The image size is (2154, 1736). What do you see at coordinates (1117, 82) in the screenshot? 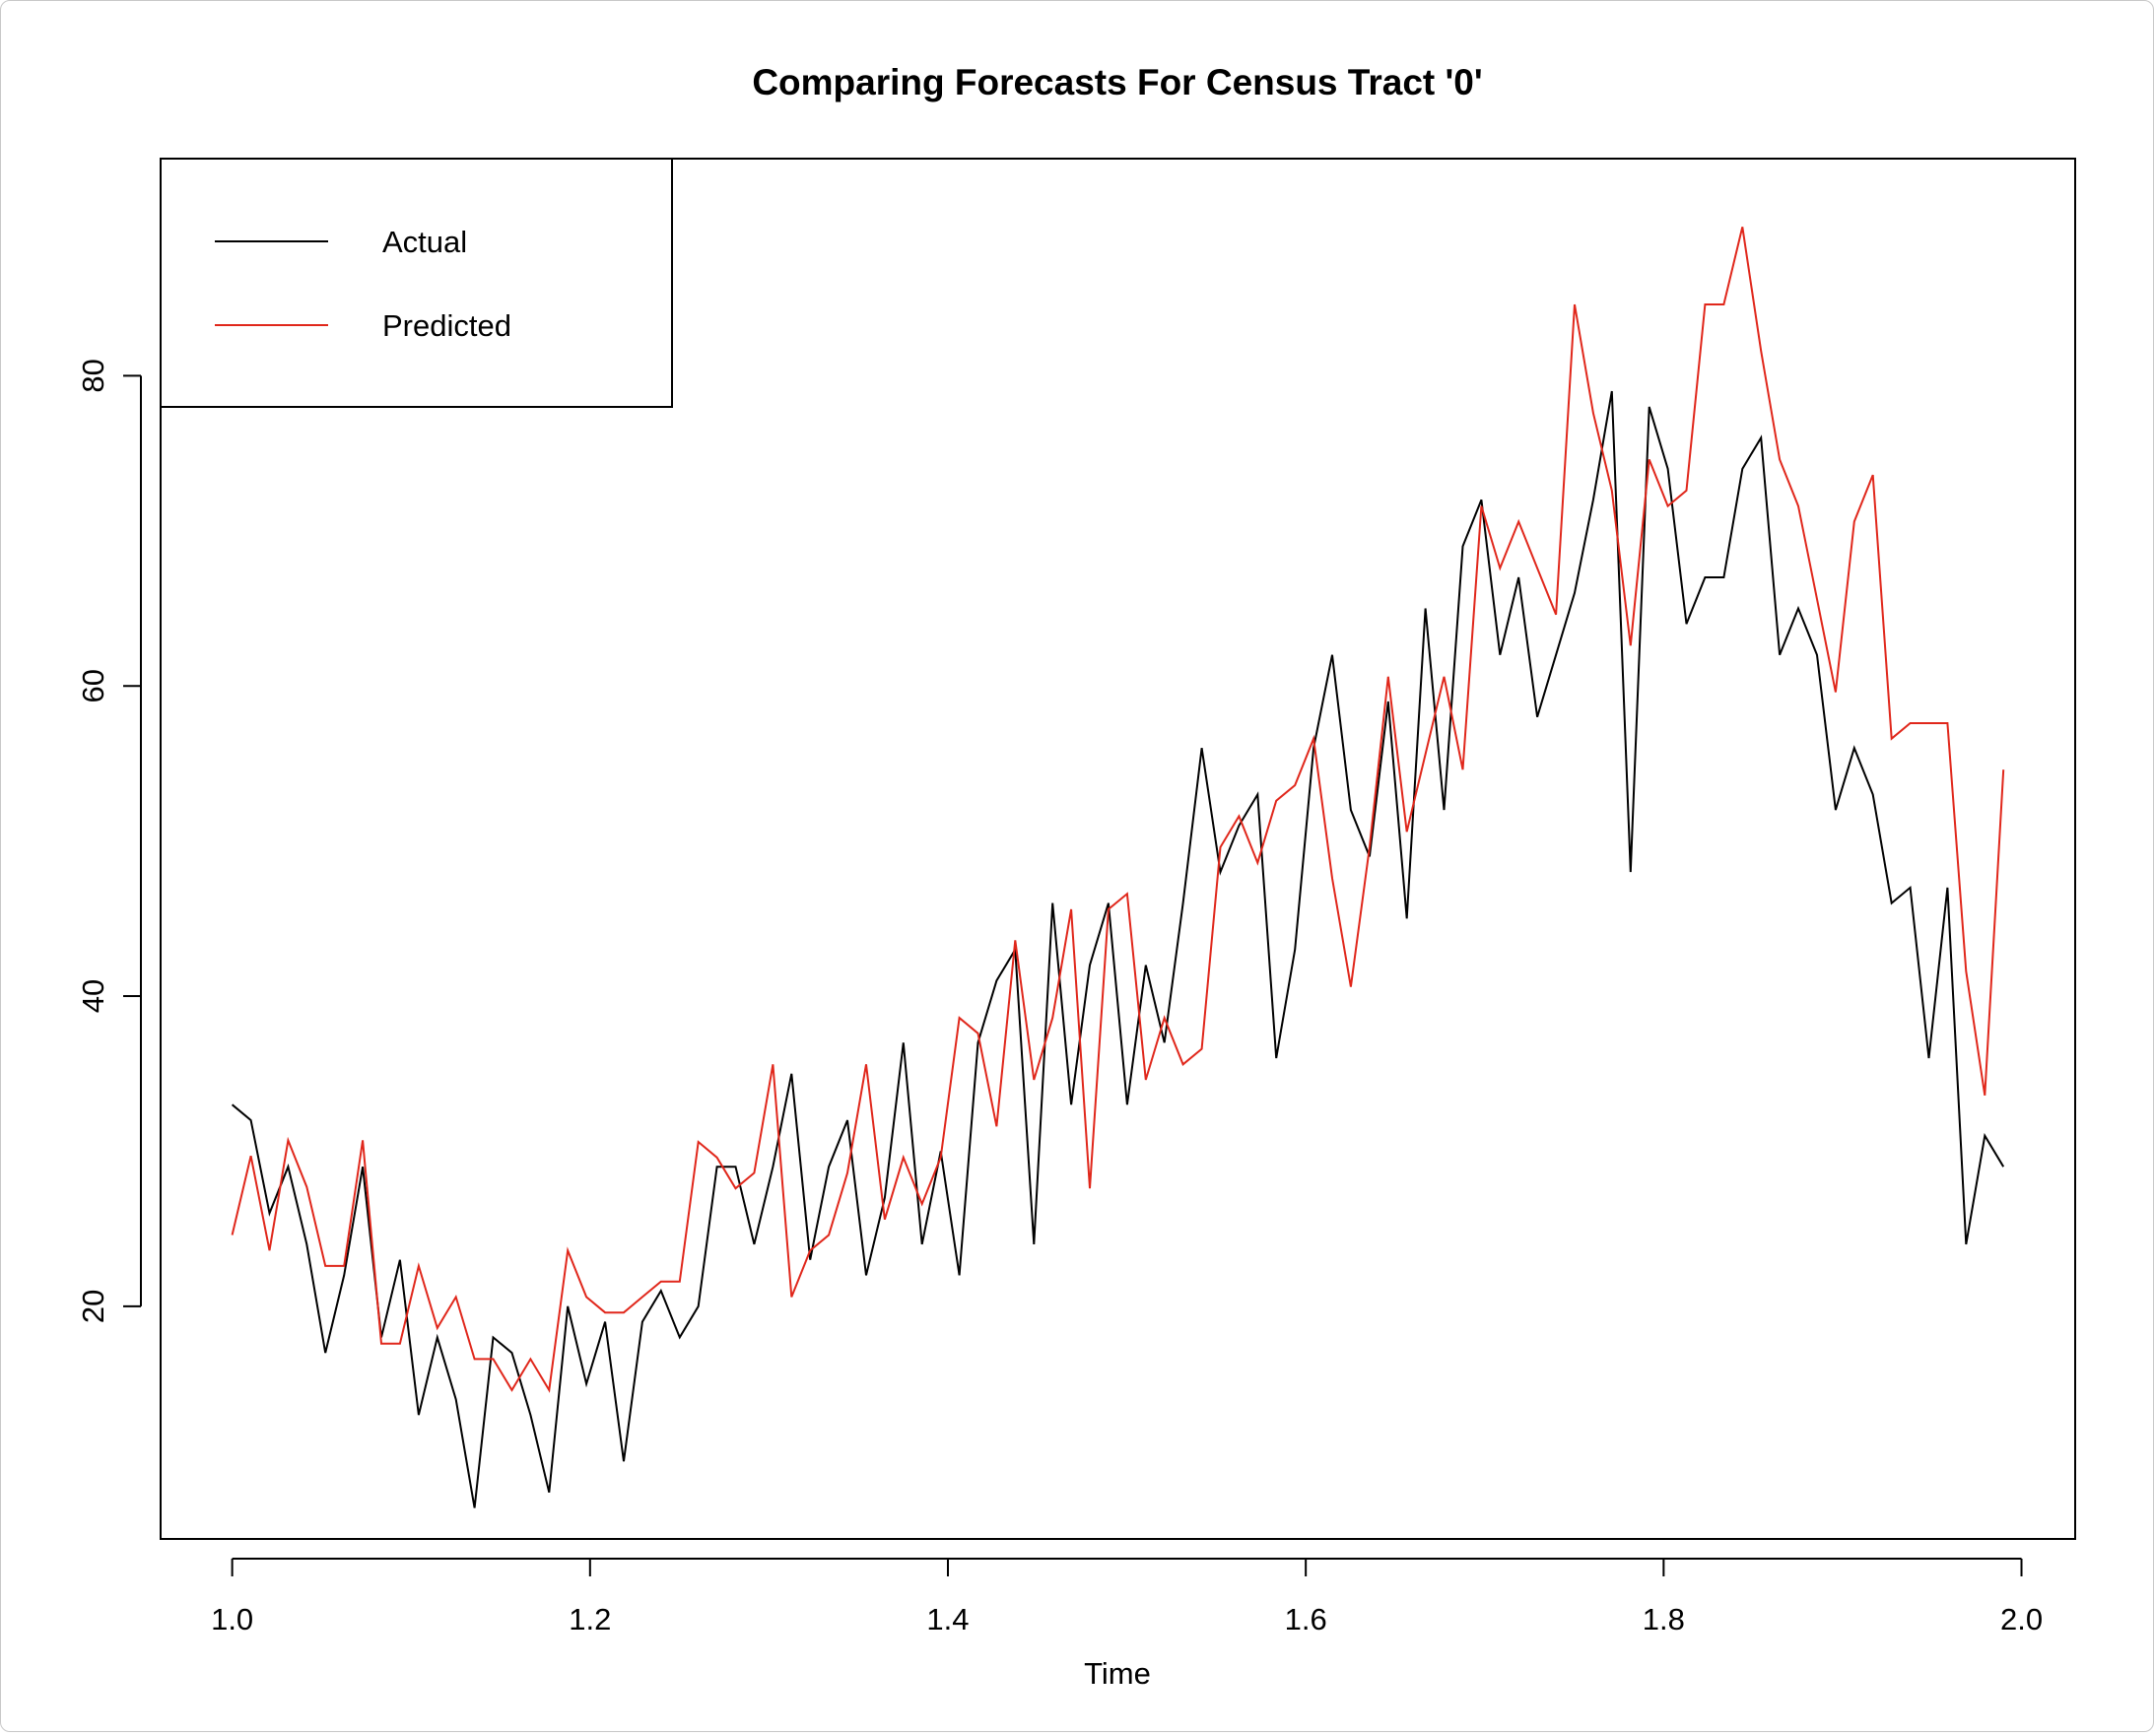
I see `chart-title: Comparing Forecasts For Census Tract '0'` at bounding box center [1117, 82].